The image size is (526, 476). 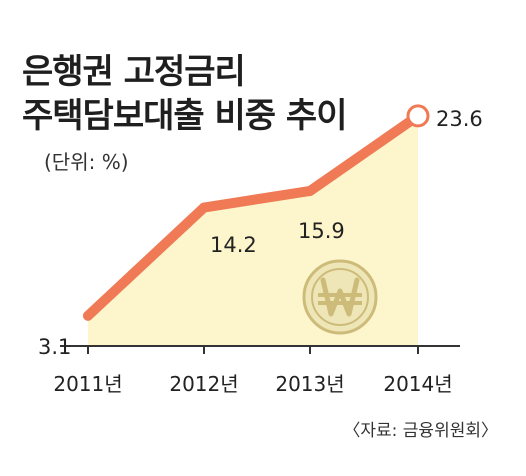 What do you see at coordinates (309, 384) in the screenshot?
I see `x-tick-label: 2013년` at bounding box center [309, 384].